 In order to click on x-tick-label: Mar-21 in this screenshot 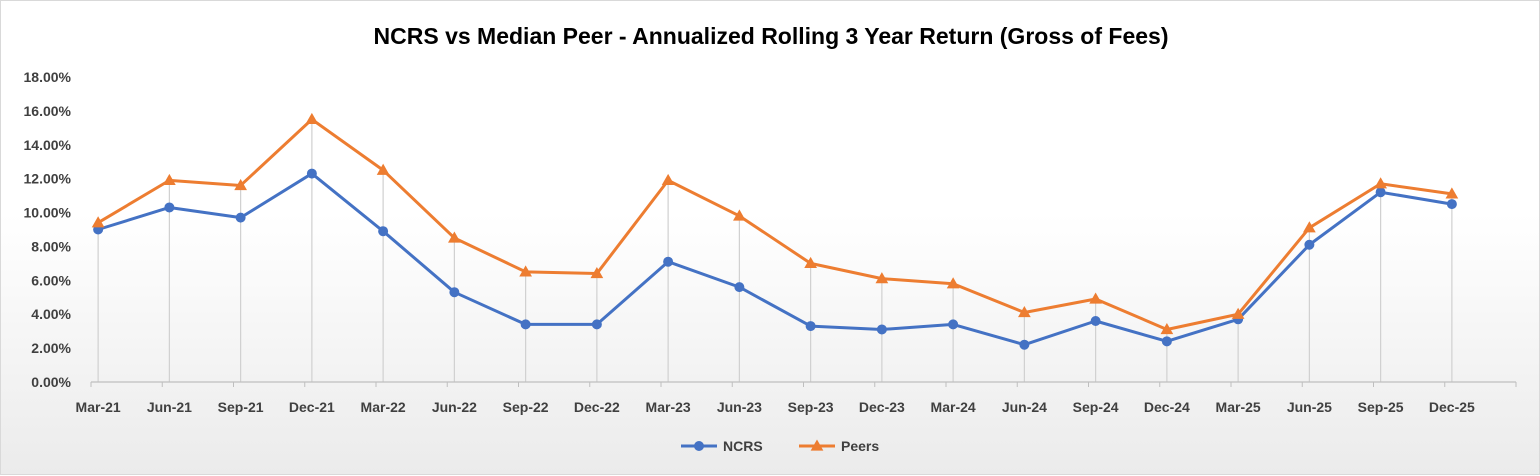, I will do `click(98, 407)`.